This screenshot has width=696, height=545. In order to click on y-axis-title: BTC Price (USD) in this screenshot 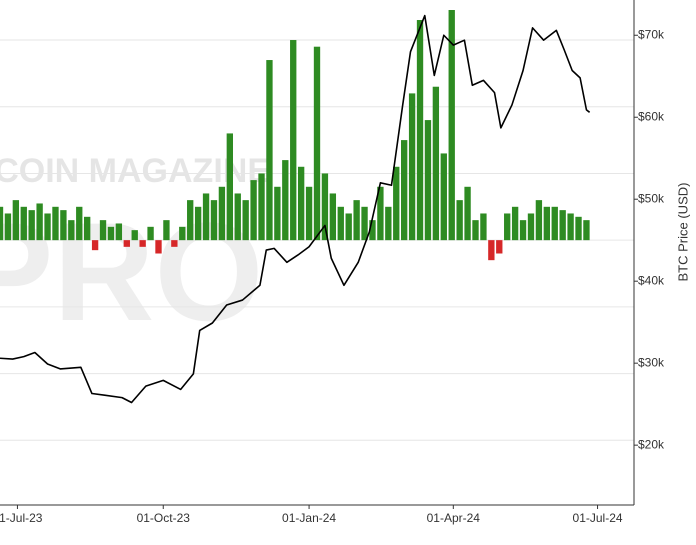, I will do `click(682, 232)`.